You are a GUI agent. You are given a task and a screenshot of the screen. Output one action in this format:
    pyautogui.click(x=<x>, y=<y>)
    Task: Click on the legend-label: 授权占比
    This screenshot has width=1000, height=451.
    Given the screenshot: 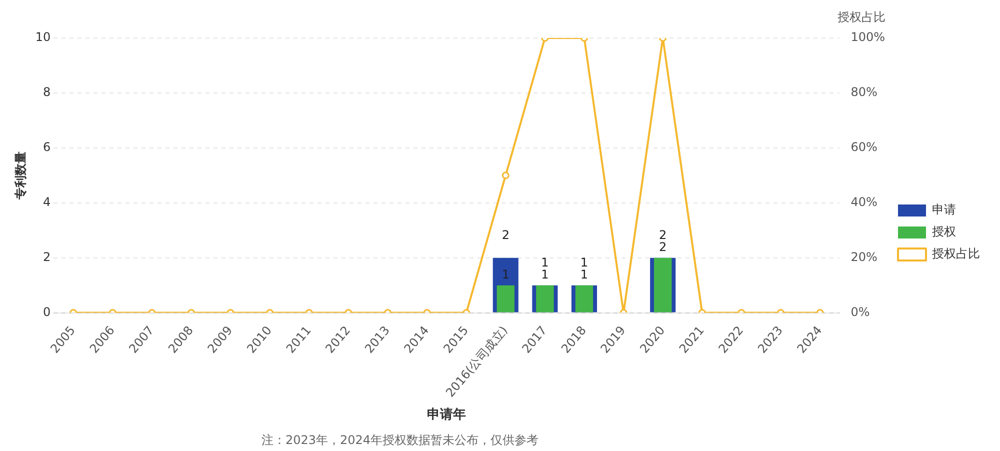 What is the action you would take?
    pyautogui.click(x=956, y=253)
    